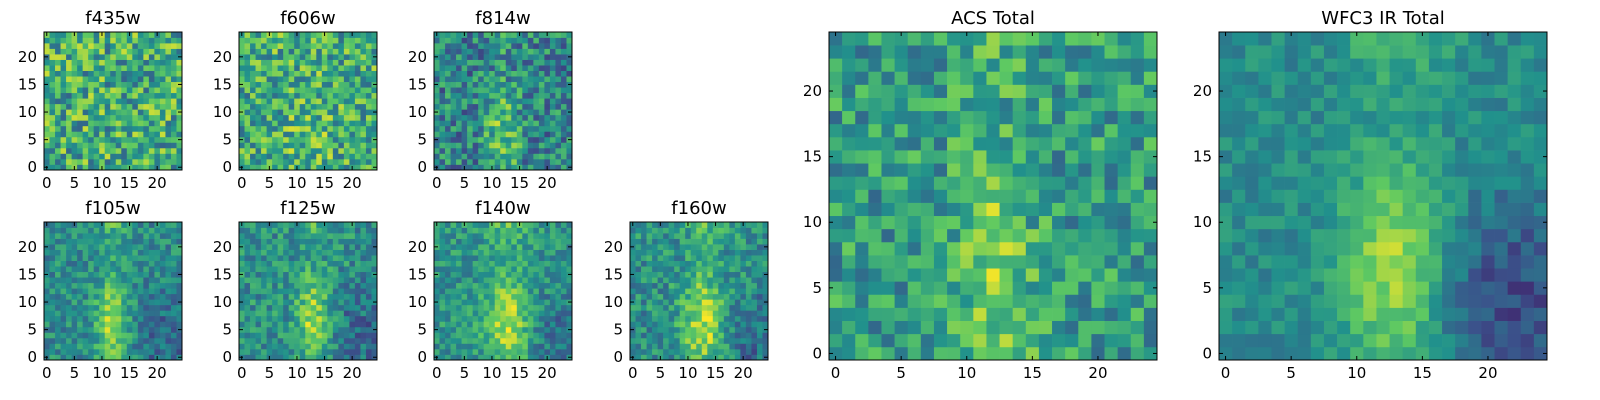  Describe the element at coordinates (113, 101) in the screenshot. I see `axes-frame` at that location.